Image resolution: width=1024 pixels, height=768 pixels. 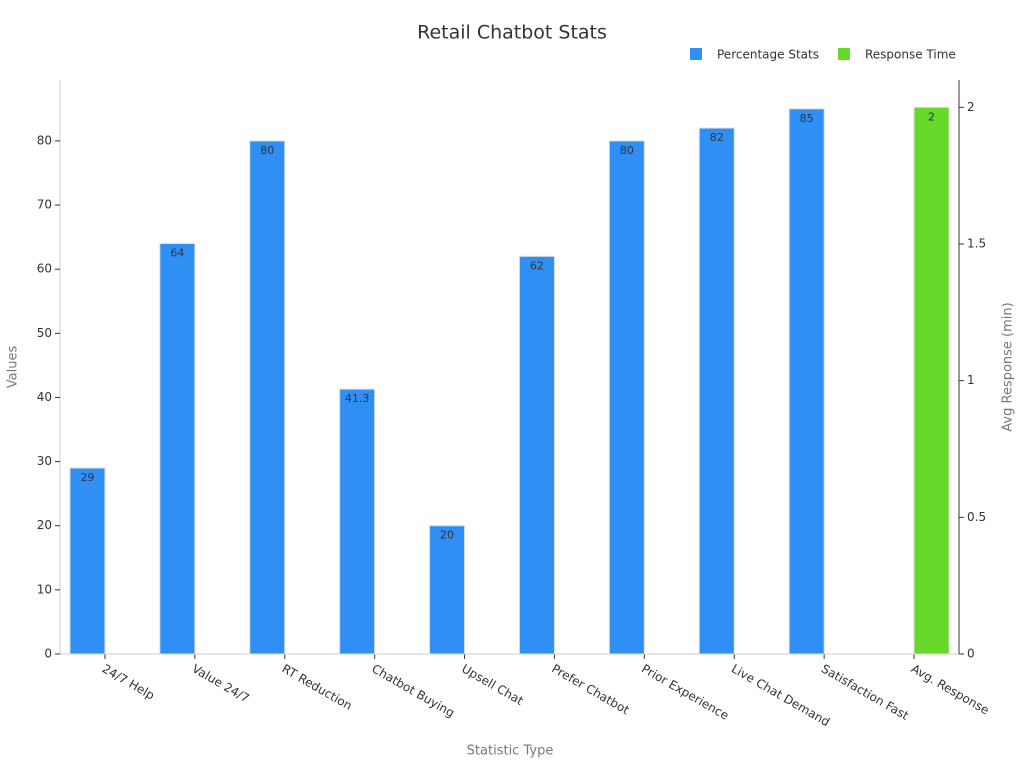 What do you see at coordinates (931, 116) in the screenshot?
I see `data-label: 2` at bounding box center [931, 116].